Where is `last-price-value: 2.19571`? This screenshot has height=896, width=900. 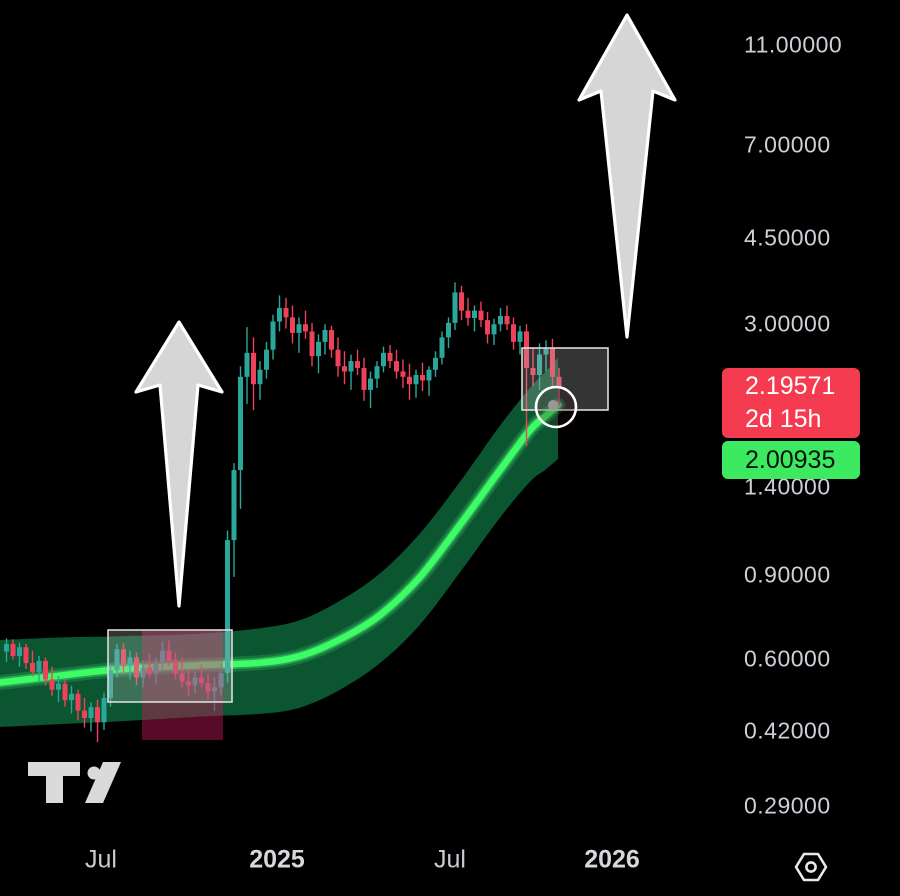
last-price-value: 2.19571 is located at coordinates (790, 386).